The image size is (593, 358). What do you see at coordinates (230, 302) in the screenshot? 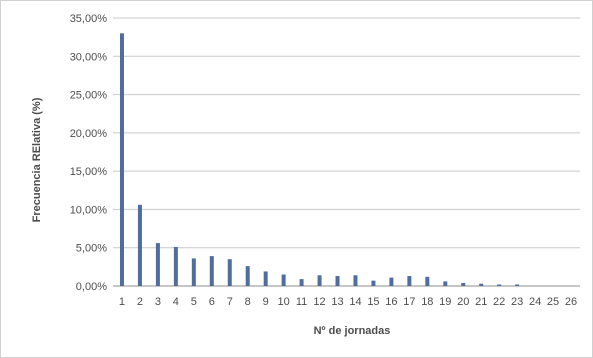
I see `x-tick-label: 7` at bounding box center [230, 302].